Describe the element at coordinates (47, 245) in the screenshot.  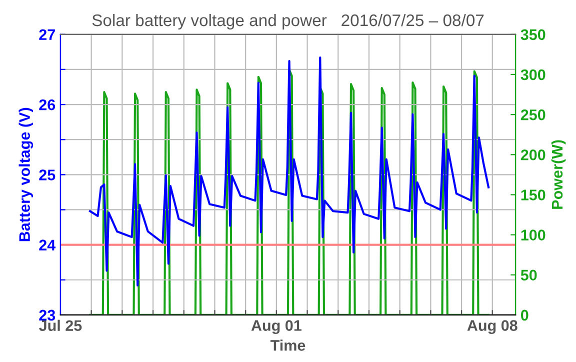
I see `y-tick-label: 24` at that location.